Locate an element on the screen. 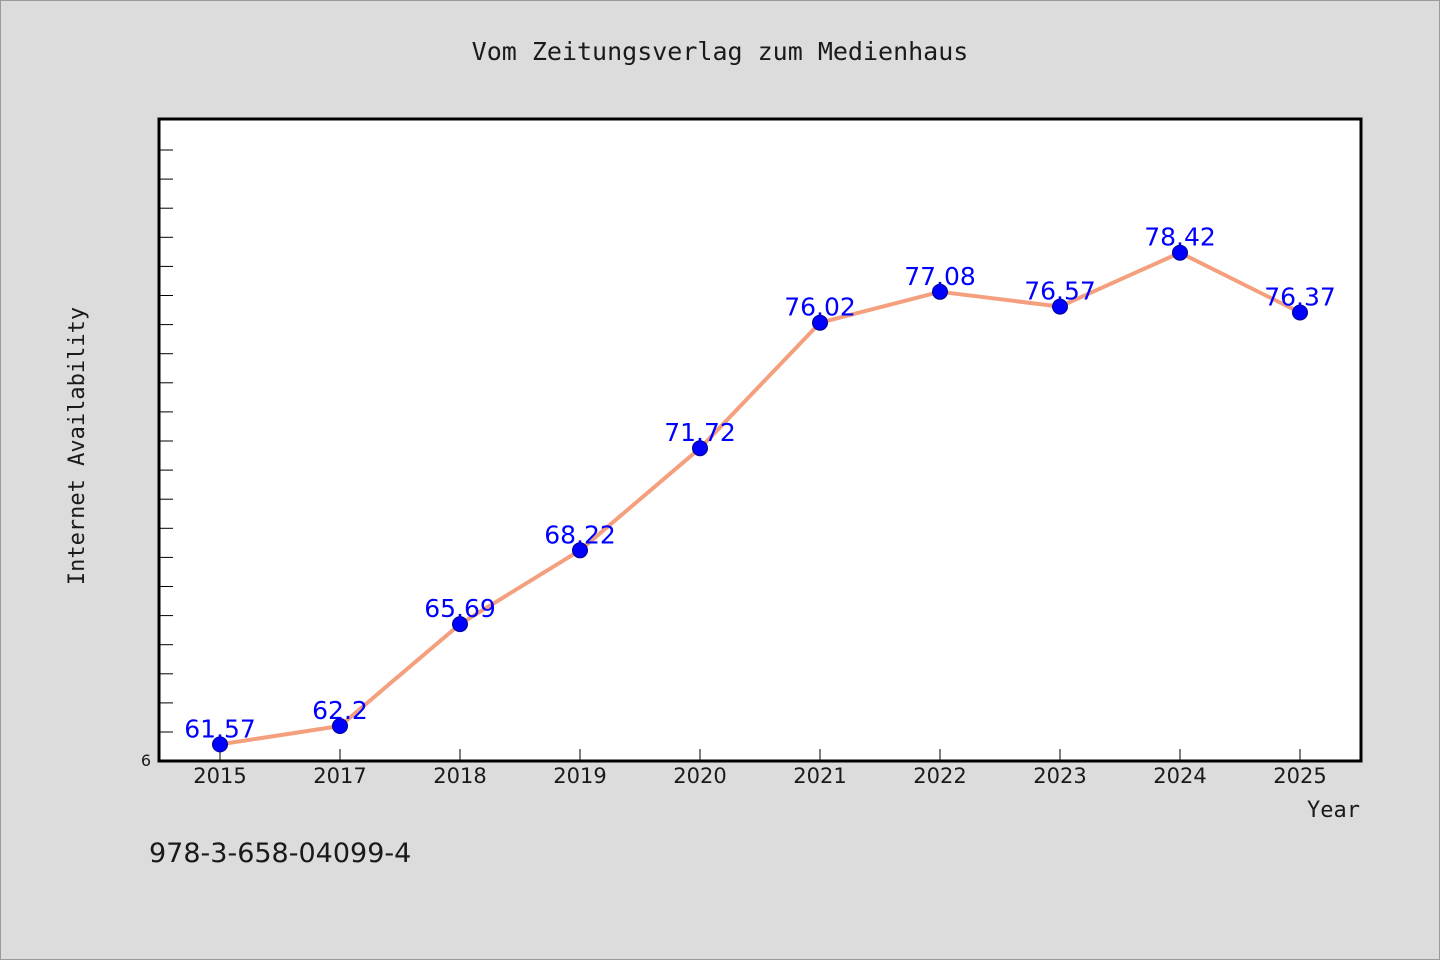 Image resolution: width=1440 pixels, height=960 pixels. data-label: 65.69 is located at coordinates (460, 608).